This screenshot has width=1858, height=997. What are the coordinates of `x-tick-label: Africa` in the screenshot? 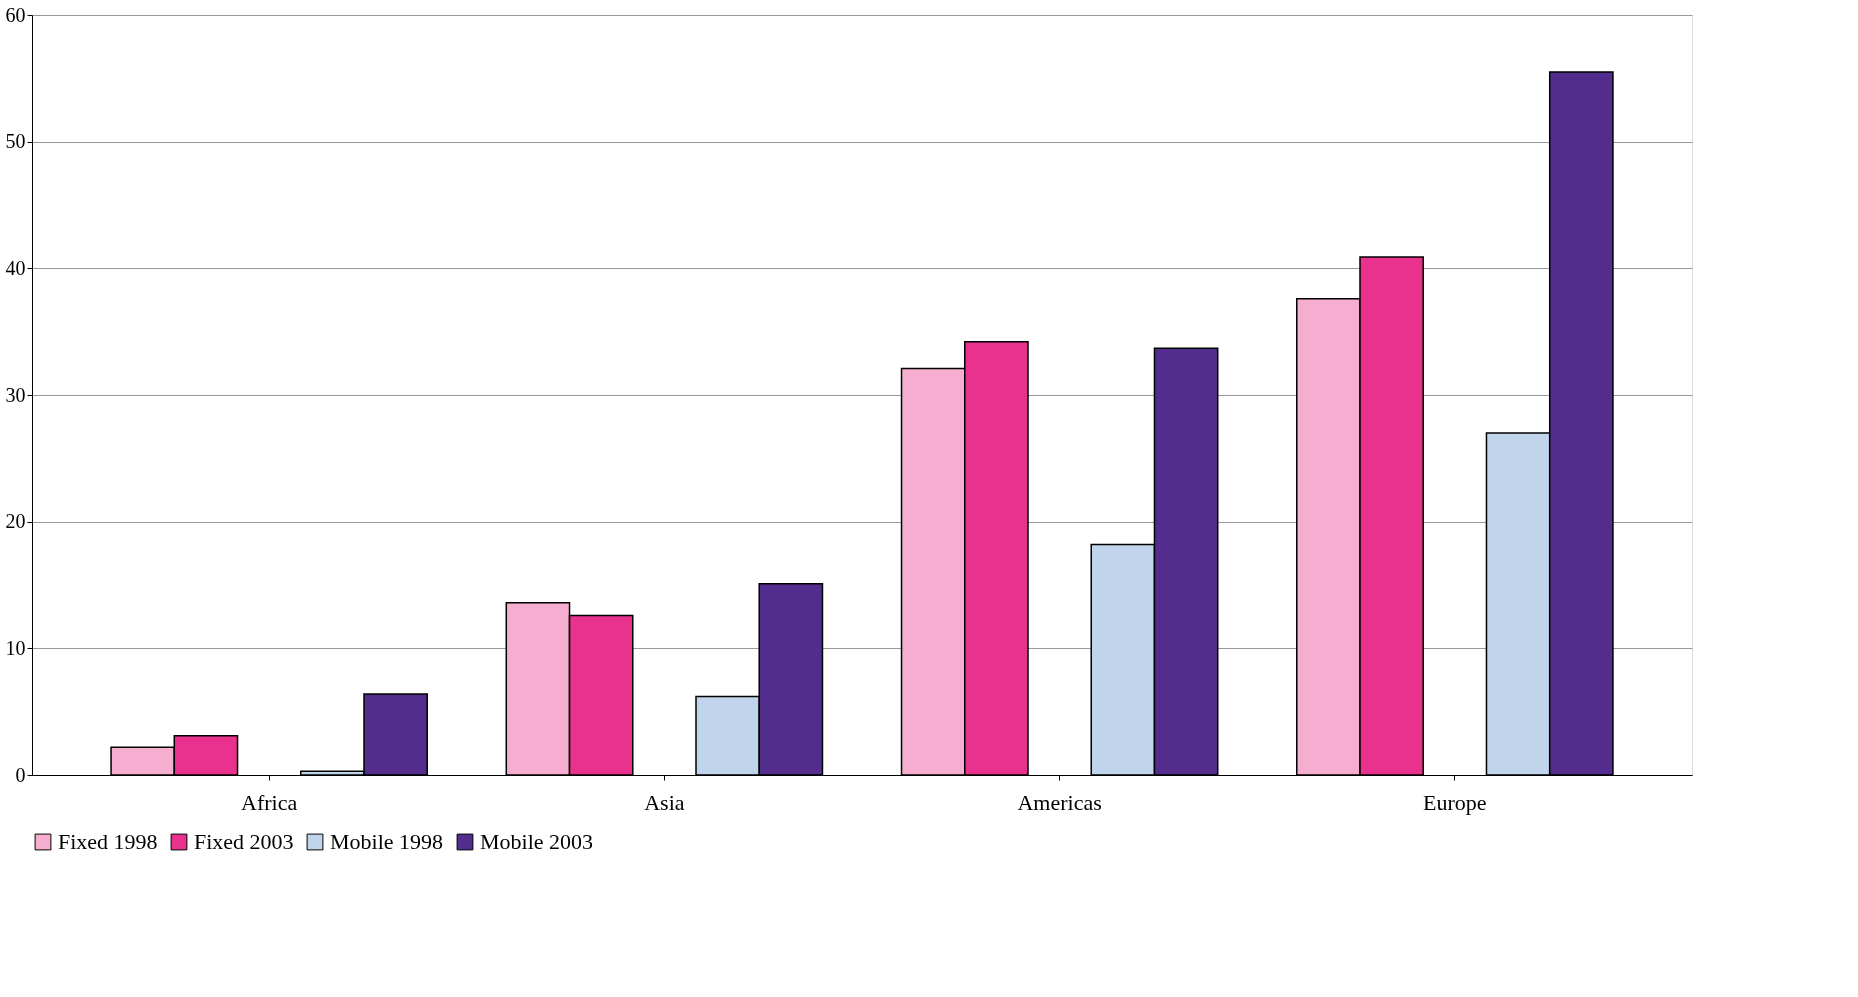 It's located at (269, 802).